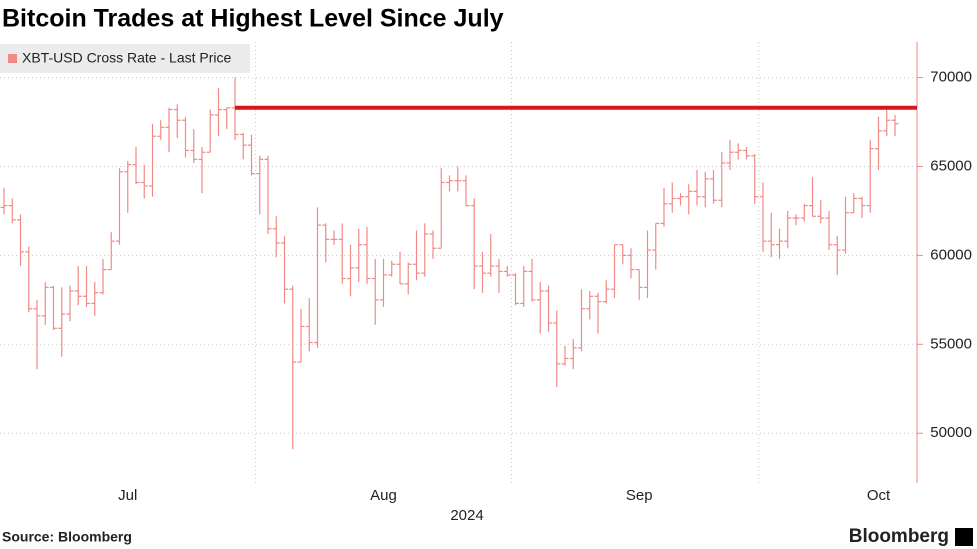  What do you see at coordinates (951, 77) in the screenshot?
I see `y-tick-label: 70000` at bounding box center [951, 77].